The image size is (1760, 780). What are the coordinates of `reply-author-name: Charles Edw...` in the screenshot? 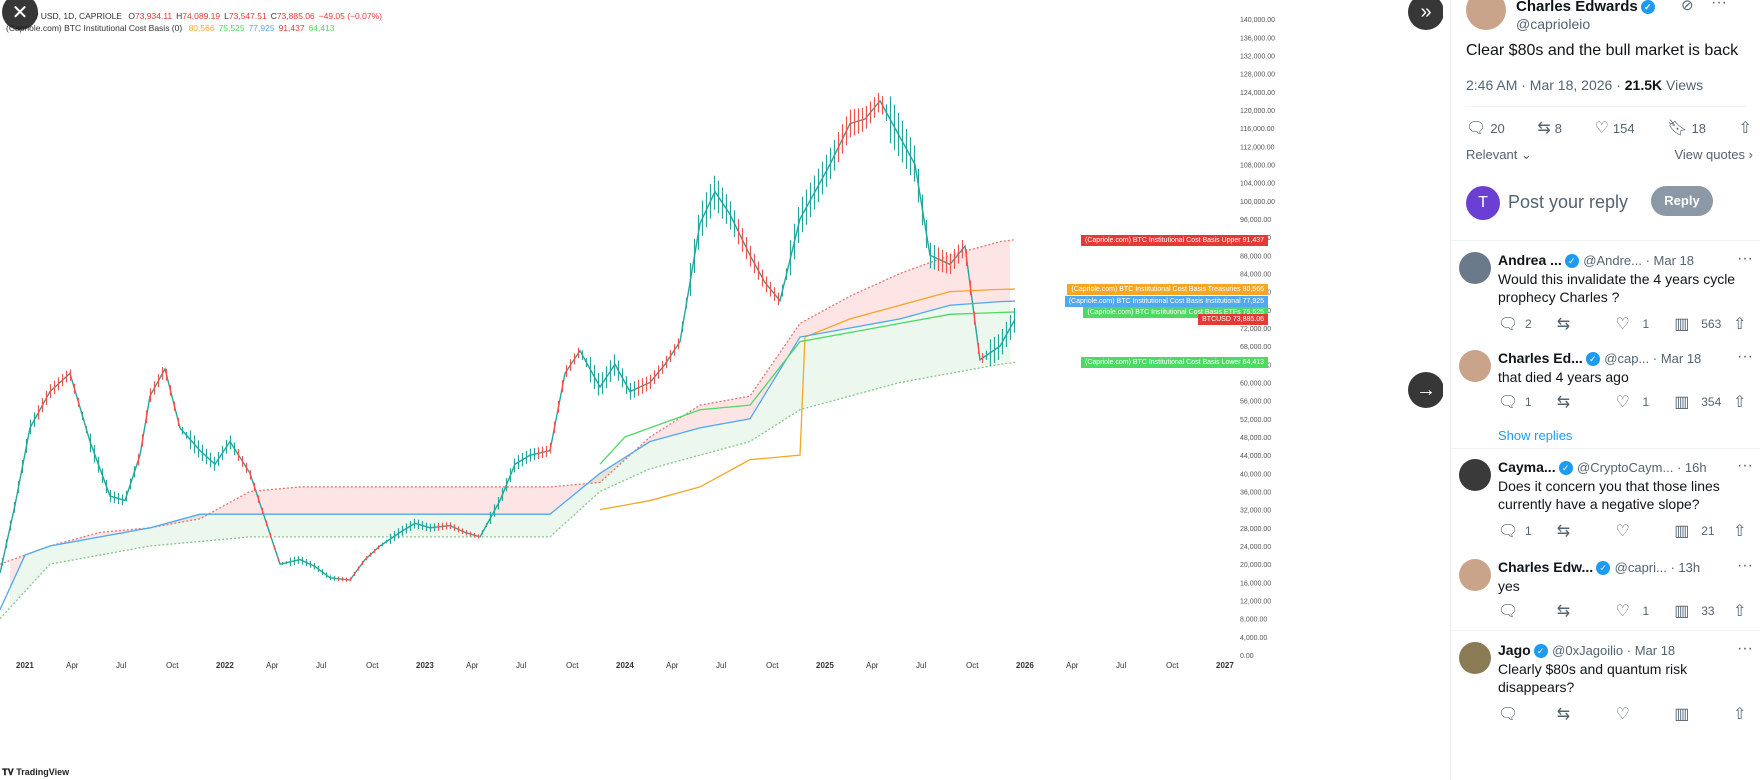 It's located at (1546, 567).